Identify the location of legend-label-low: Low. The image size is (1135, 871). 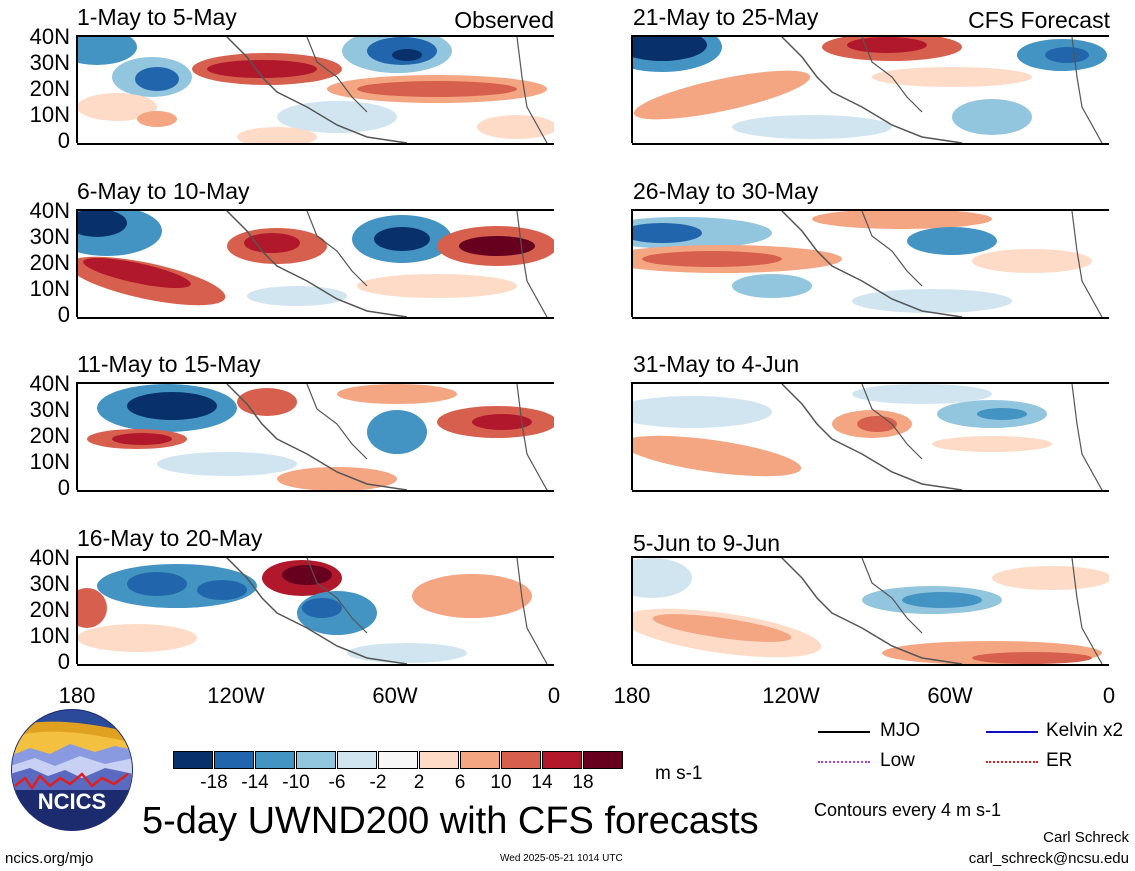
(897, 760).